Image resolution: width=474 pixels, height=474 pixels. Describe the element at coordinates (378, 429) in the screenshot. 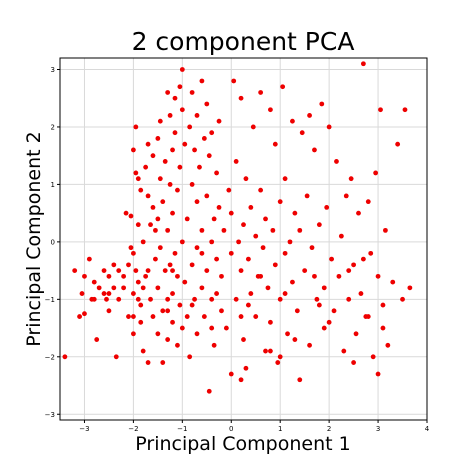

I see `x-tick-label: 3` at that location.